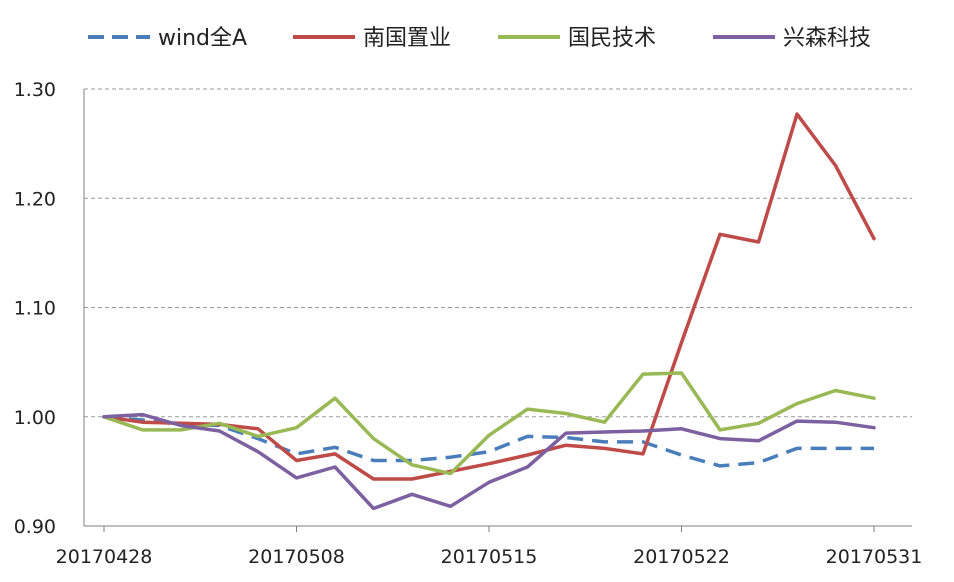  Describe the element at coordinates (407, 38) in the screenshot. I see `legend-label: 南国置业` at that location.